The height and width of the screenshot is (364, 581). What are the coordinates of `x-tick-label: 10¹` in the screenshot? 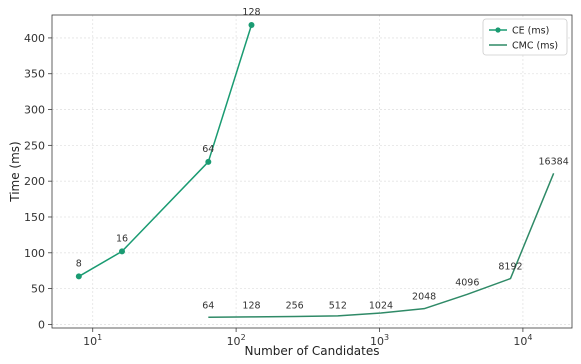 It's located at (92, 340).